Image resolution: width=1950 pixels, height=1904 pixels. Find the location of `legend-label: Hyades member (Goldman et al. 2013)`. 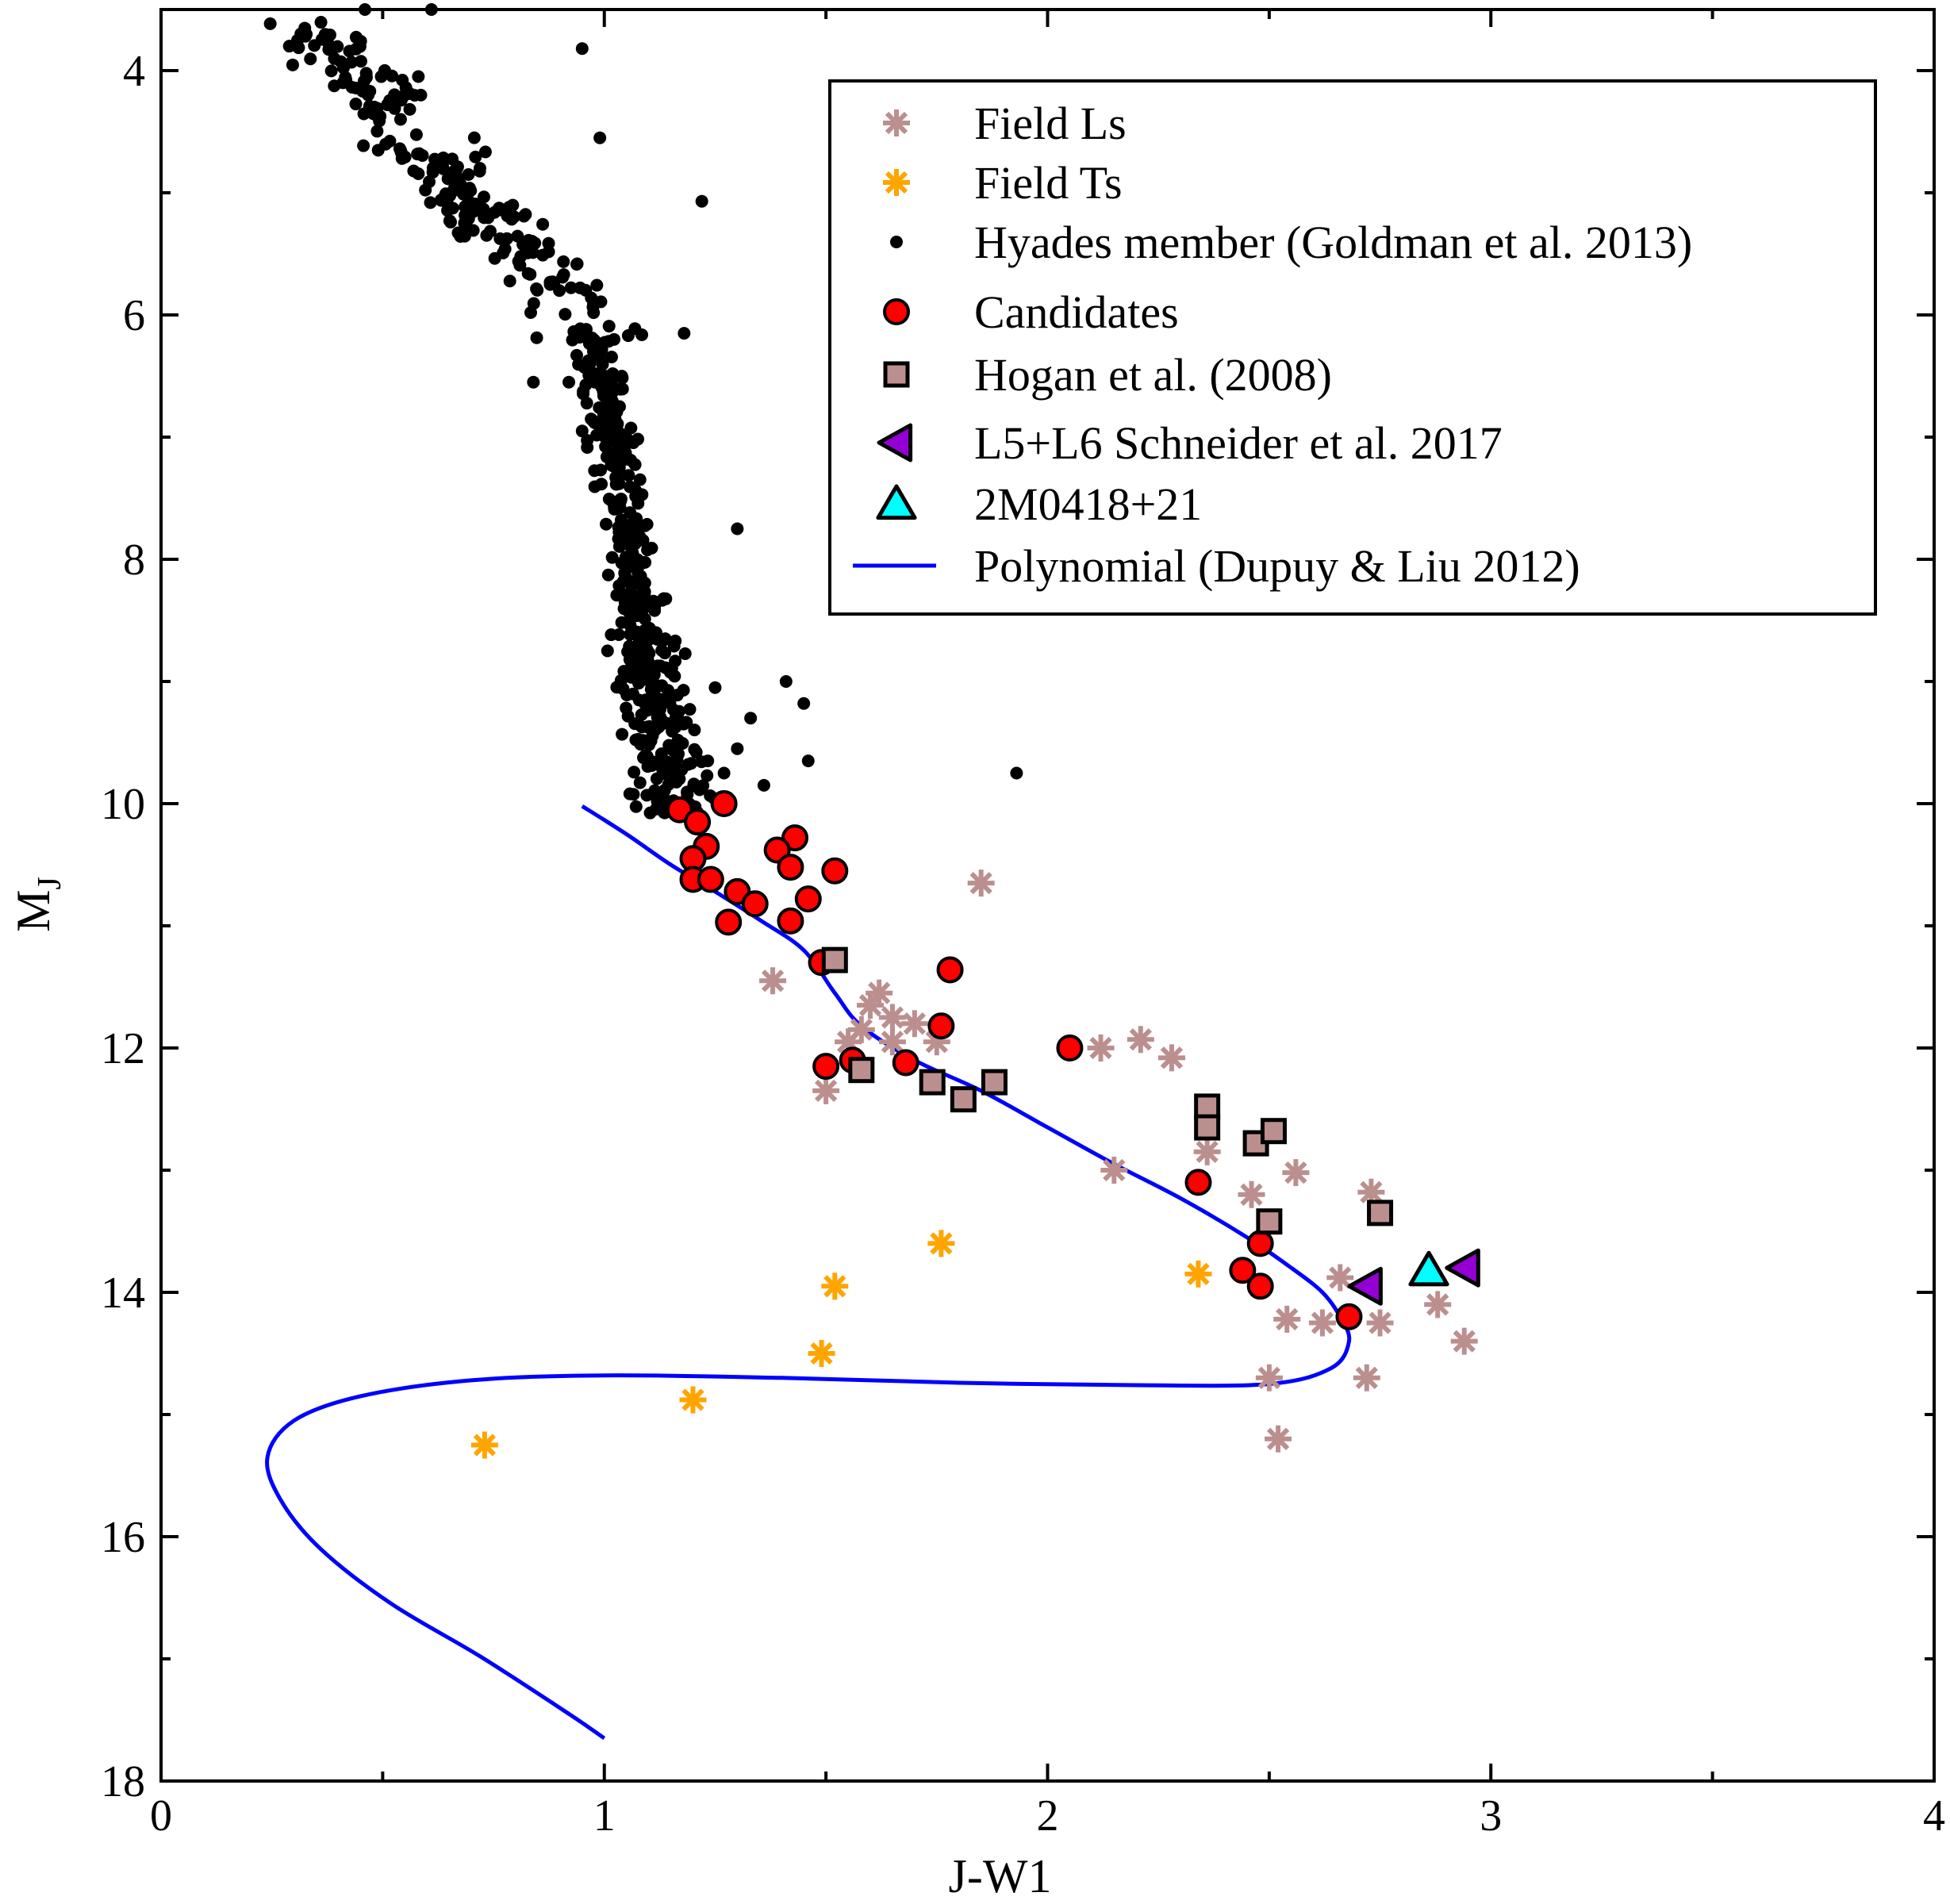

legend-label: Hyades member (Goldman et al. 2013) is located at coordinates (1333, 242).